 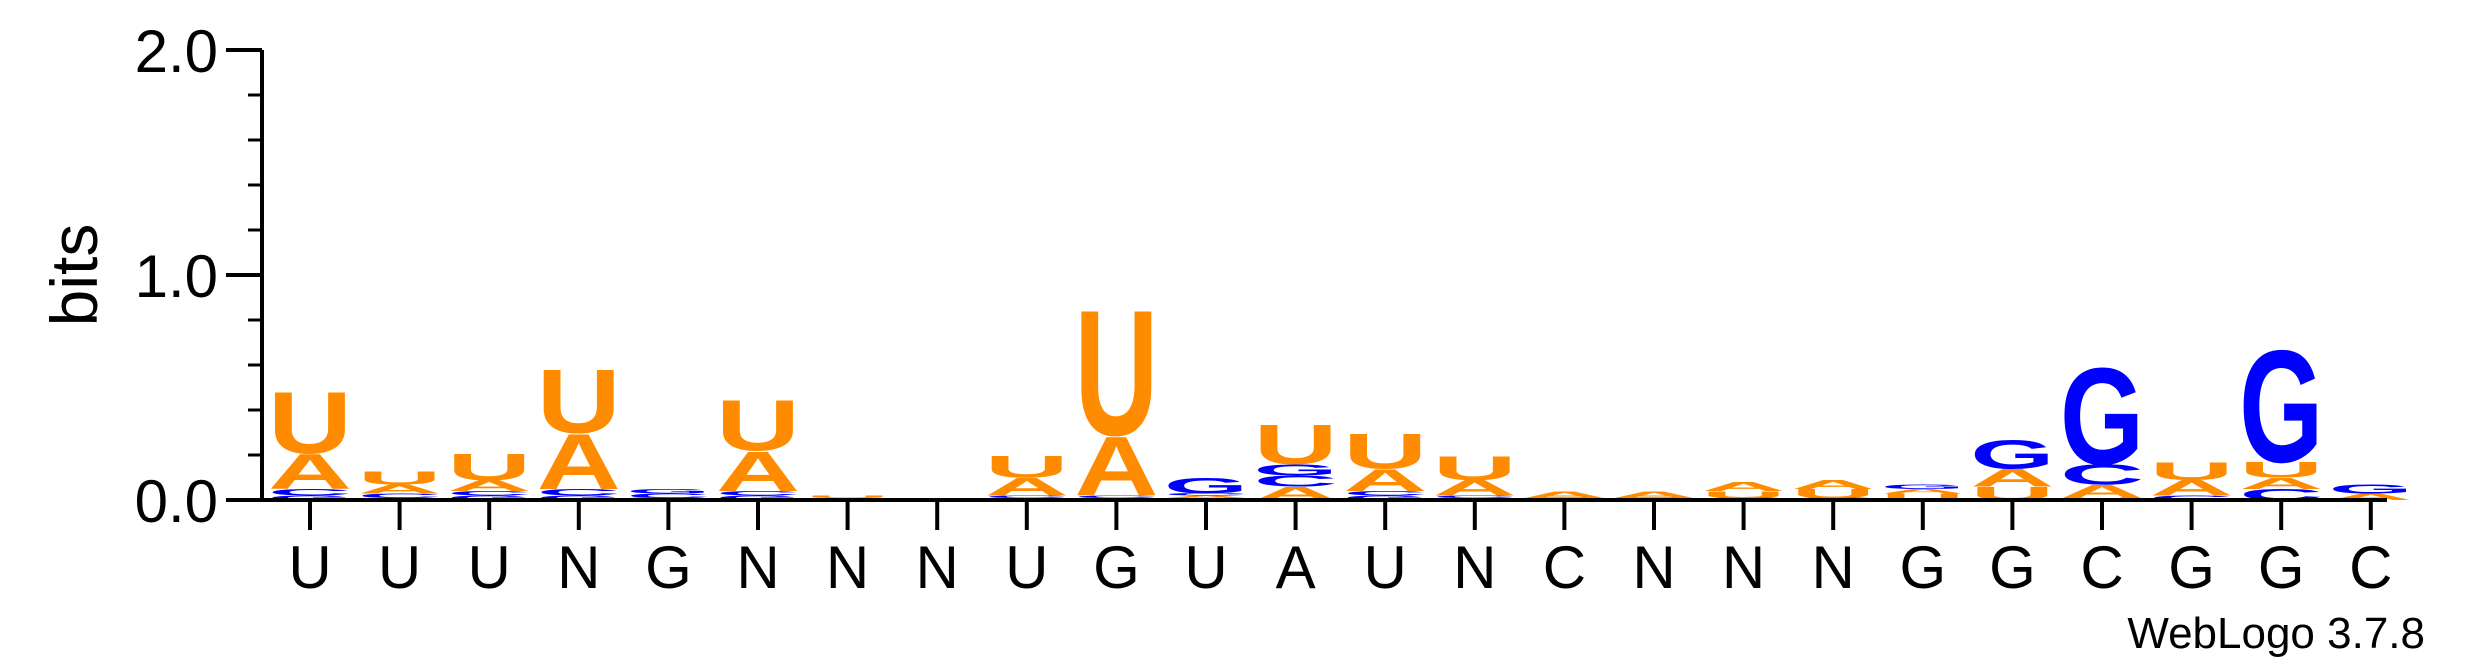 I want to click on y-axis-label: bits, so click(x=74, y=275).